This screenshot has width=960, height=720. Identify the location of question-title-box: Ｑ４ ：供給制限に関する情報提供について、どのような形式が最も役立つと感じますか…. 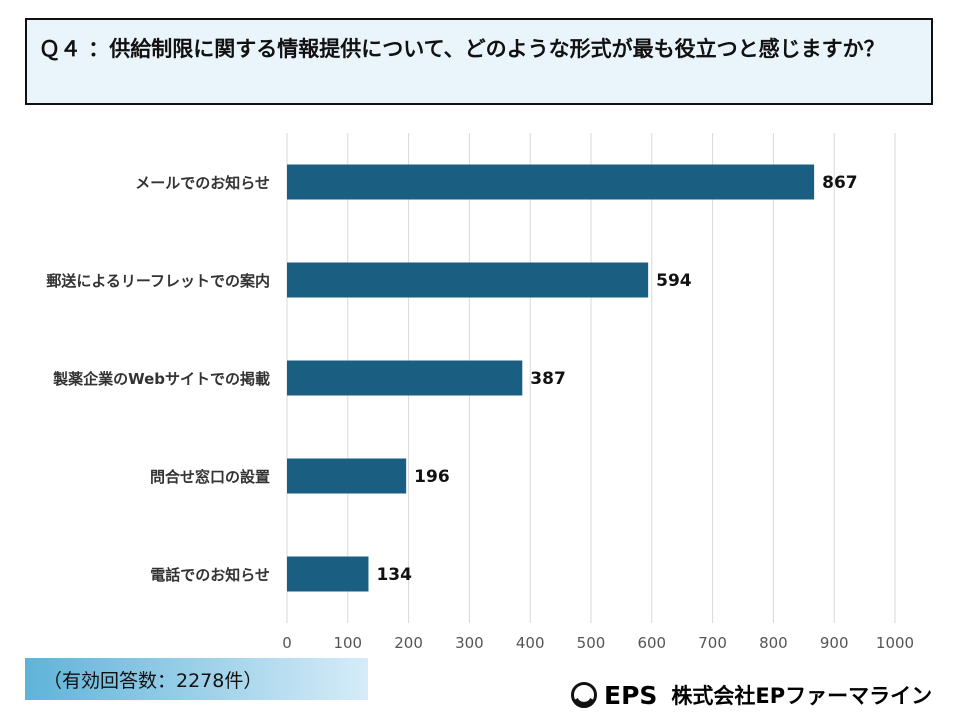
(479, 61).